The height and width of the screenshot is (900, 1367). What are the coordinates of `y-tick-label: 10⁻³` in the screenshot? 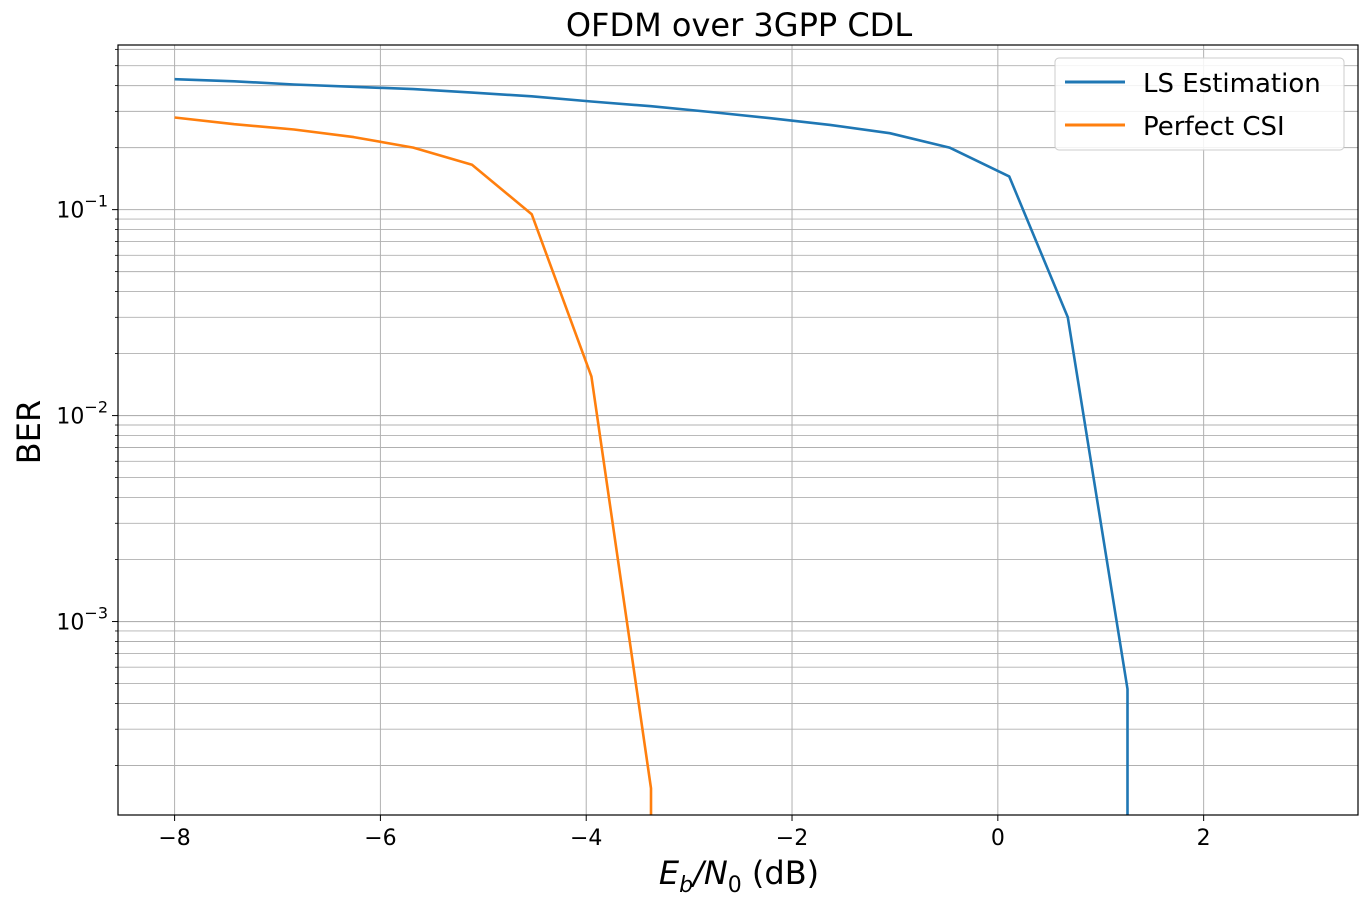 It's located at (82, 620).